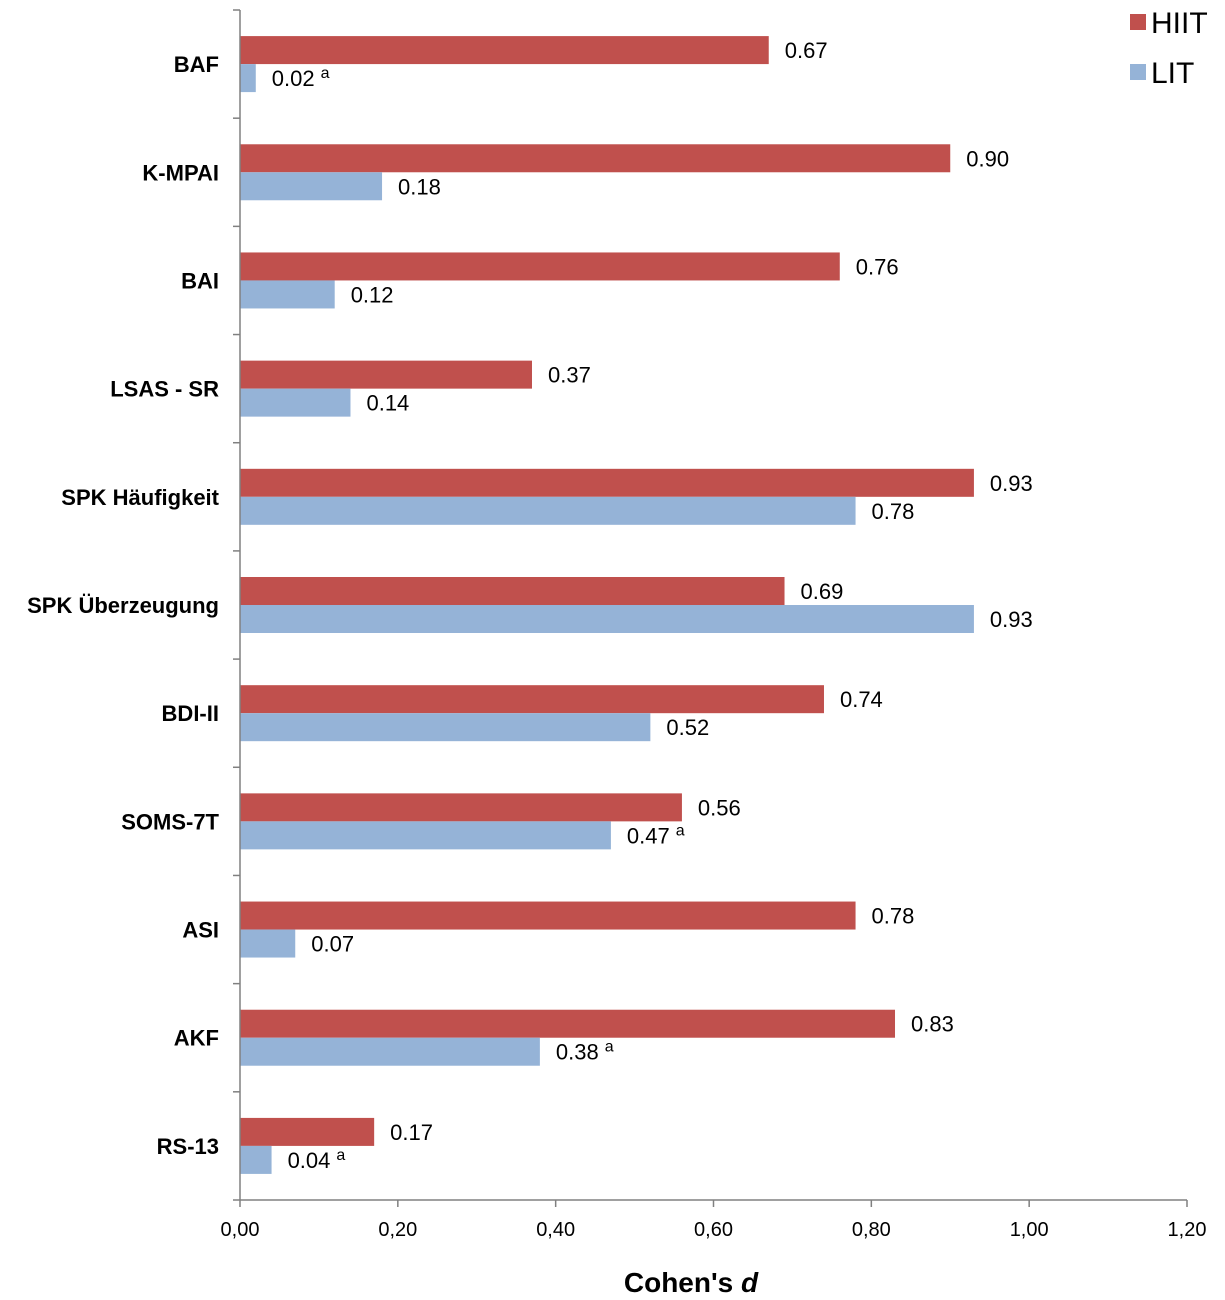 The width and height of the screenshot is (1225, 1300). I want to click on bar-hiit-bdi-ii, so click(532, 699).